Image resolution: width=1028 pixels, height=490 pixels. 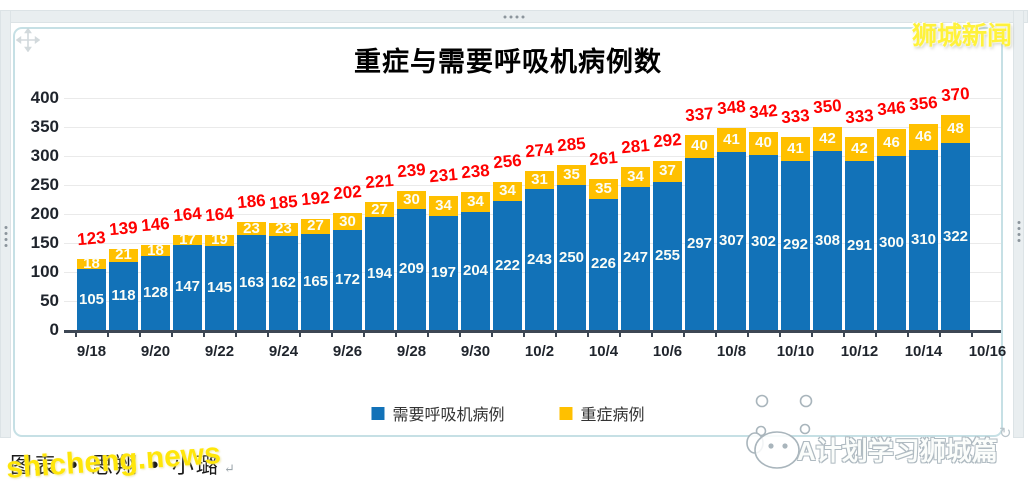 What do you see at coordinates (667, 351) in the screenshot?
I see `x-axis-tick-label: 10/6` at bounding box center [667, 351].